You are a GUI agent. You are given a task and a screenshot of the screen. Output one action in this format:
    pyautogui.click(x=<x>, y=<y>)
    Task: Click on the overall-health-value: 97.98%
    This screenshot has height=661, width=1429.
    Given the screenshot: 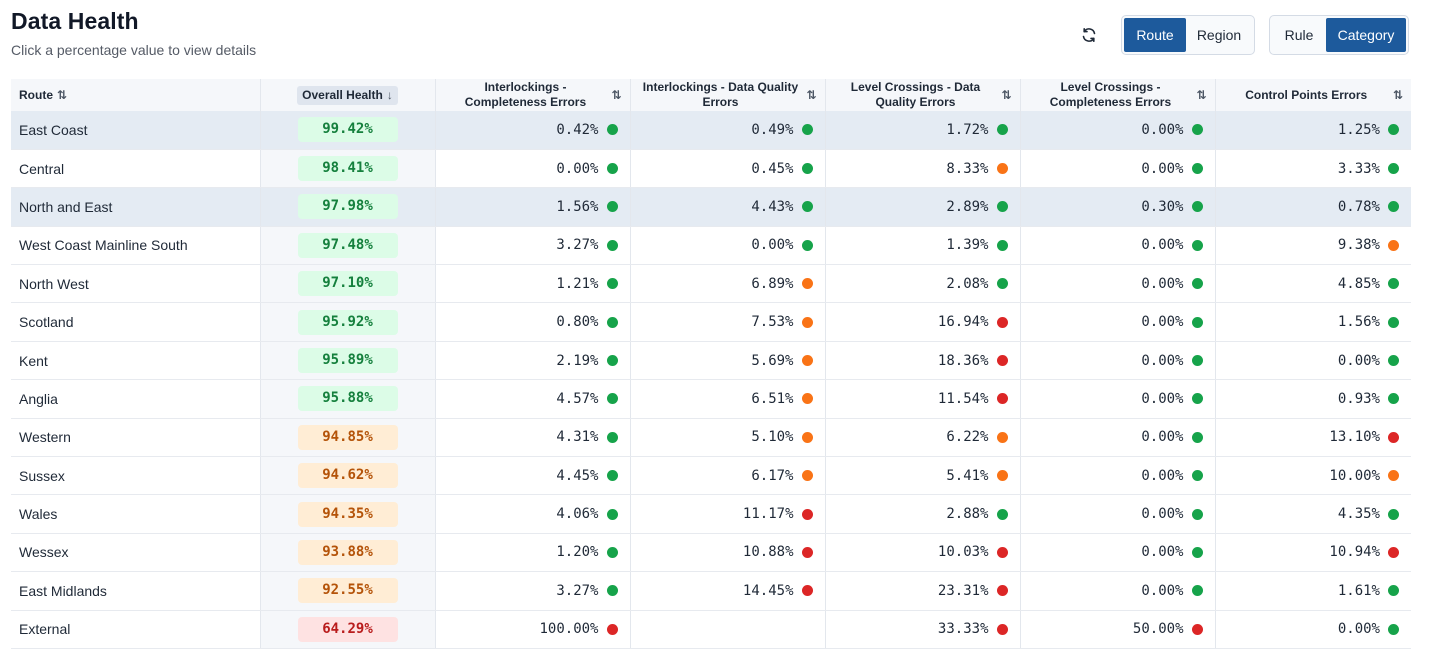 What is the action you would take?
    pyautogui.click(x=347, y=207)
    